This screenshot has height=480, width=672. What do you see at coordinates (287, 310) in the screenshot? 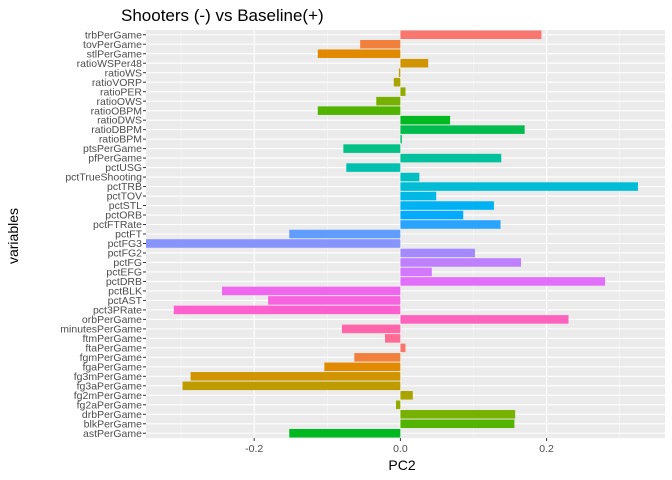
I see `bar-pct3PRate` at bounding box center [287, 310].